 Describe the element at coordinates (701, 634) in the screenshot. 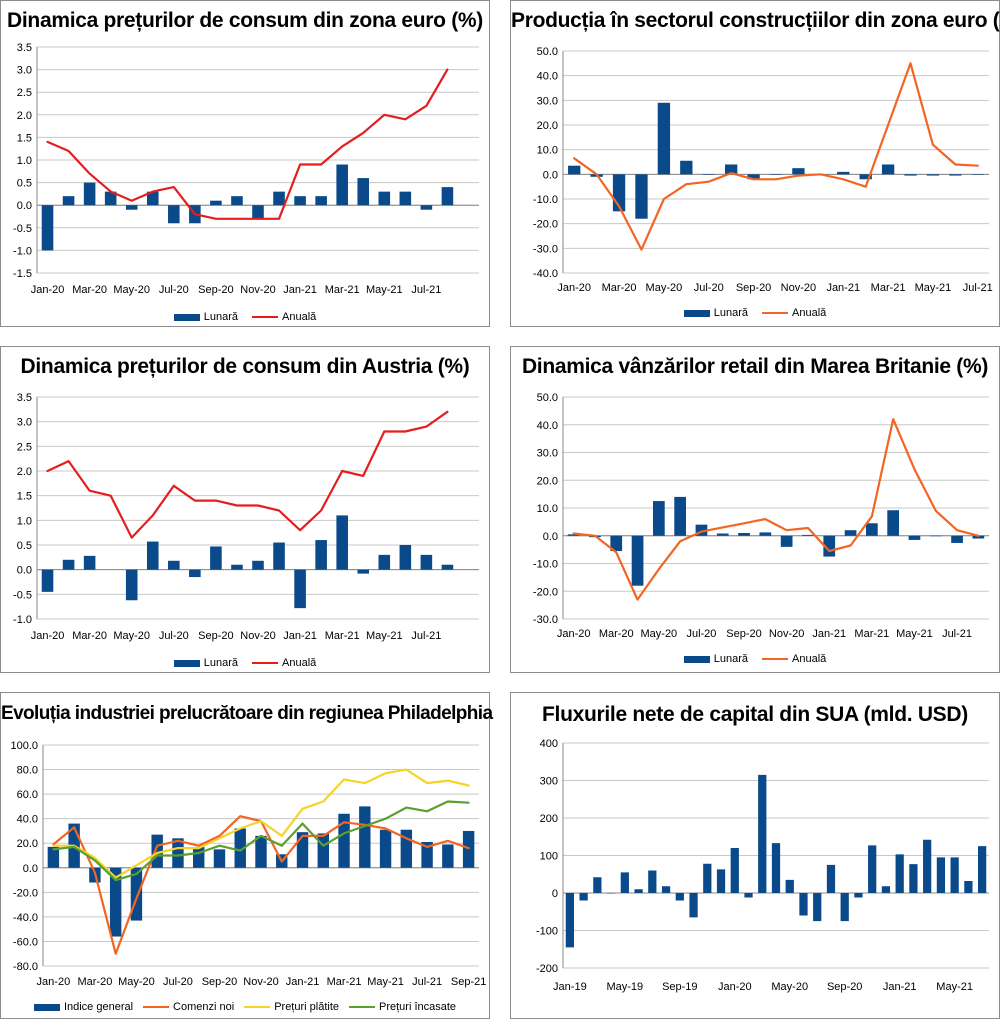

I see `x-tick-label: Jul-20` at that location.